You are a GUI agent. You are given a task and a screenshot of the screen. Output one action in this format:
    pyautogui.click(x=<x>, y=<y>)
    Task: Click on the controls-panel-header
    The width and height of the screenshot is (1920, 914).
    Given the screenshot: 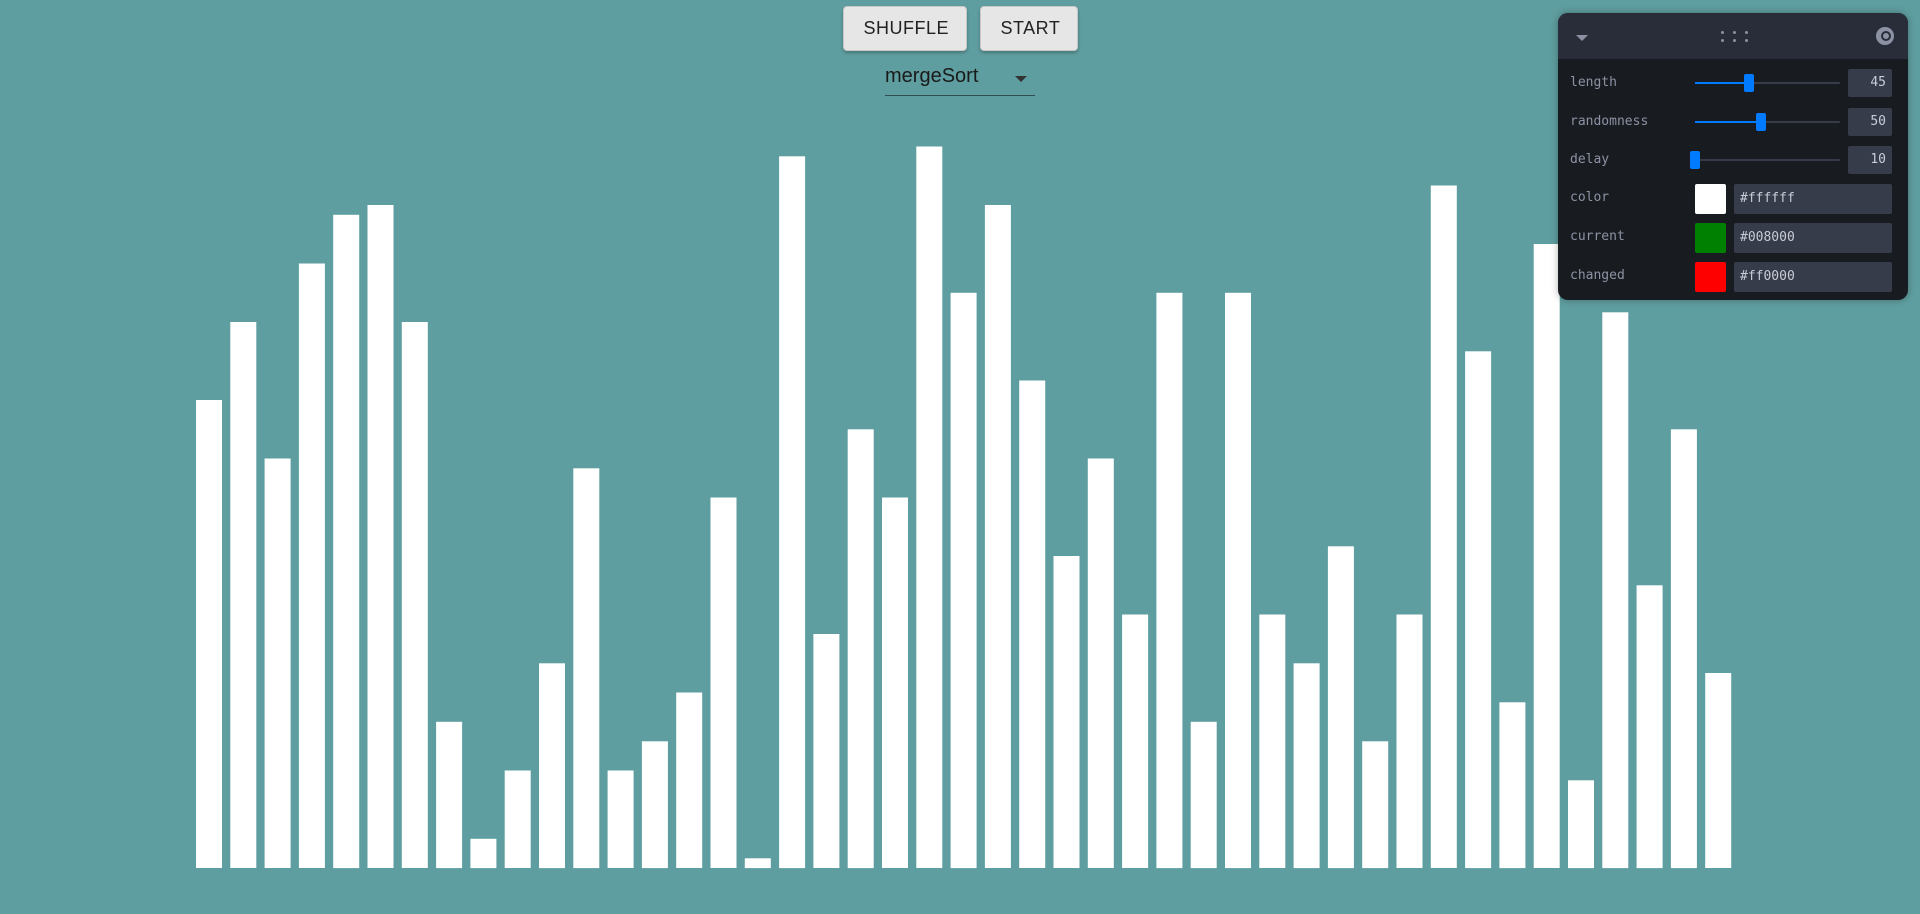 What is the action you would take?
    pyautogui.click(x=1733, y=36)
    